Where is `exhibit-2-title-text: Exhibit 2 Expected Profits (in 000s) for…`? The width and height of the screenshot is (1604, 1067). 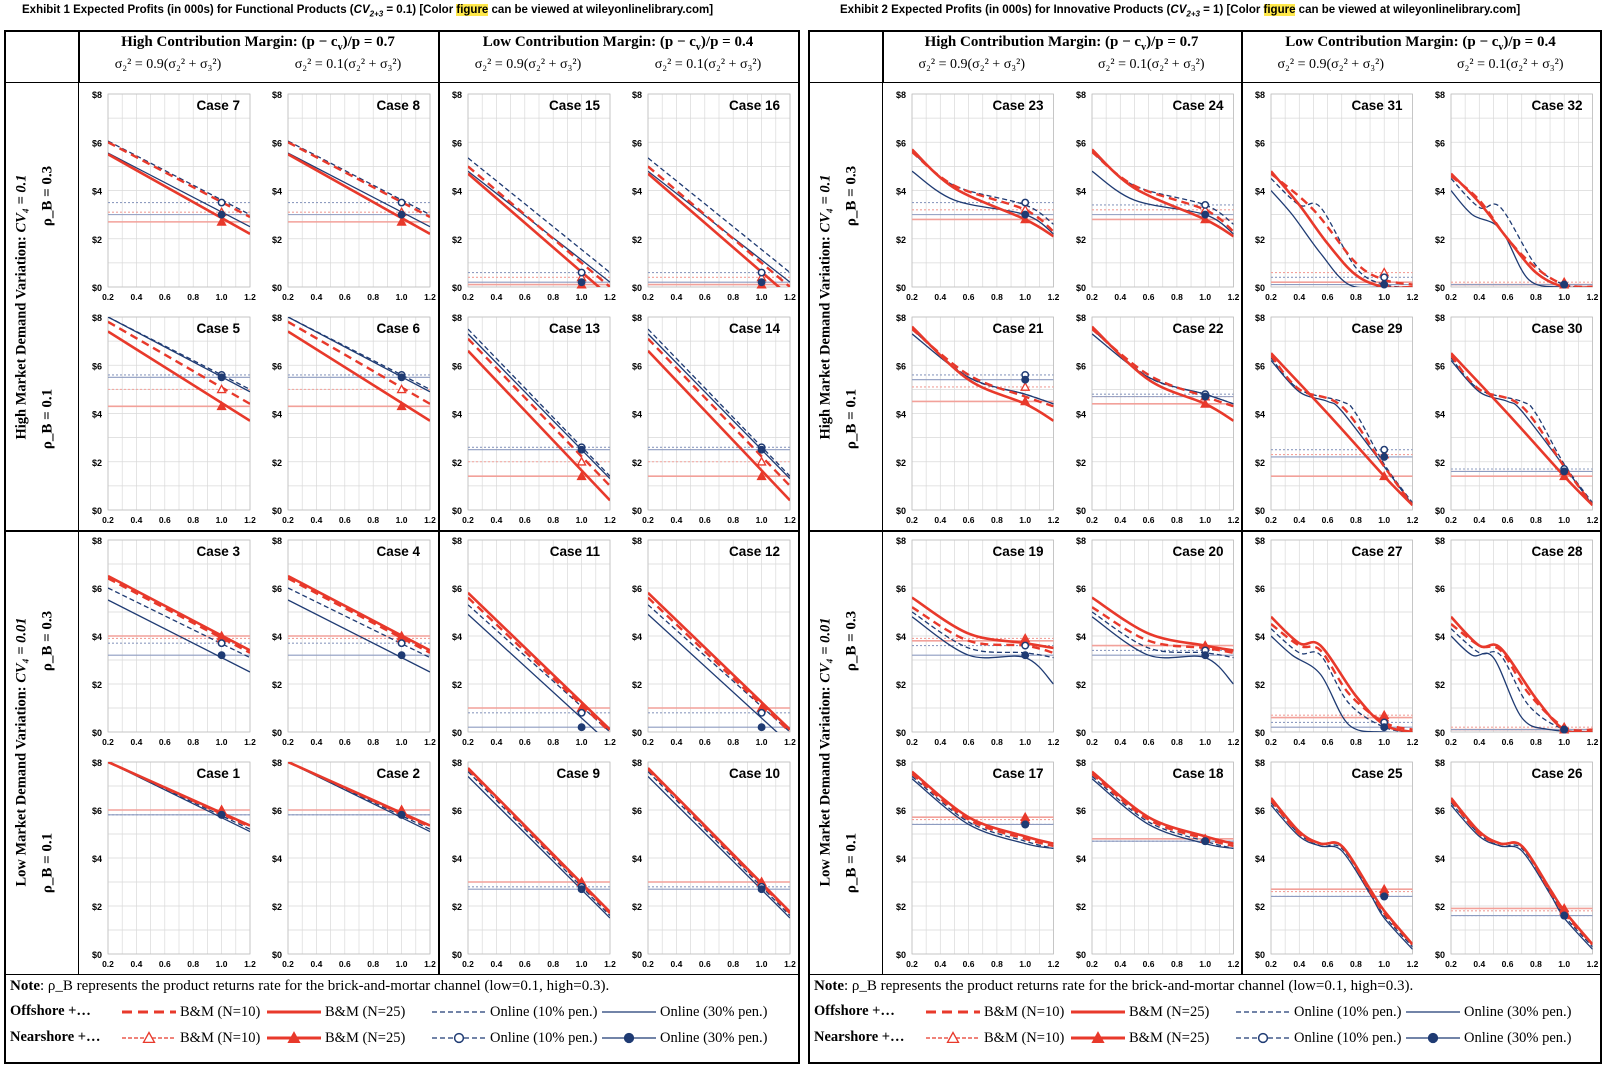 exhibit-2-title-text: Exhibit 2 Expected Profits (in 000s) for… is located at coordinates (1005, 10).